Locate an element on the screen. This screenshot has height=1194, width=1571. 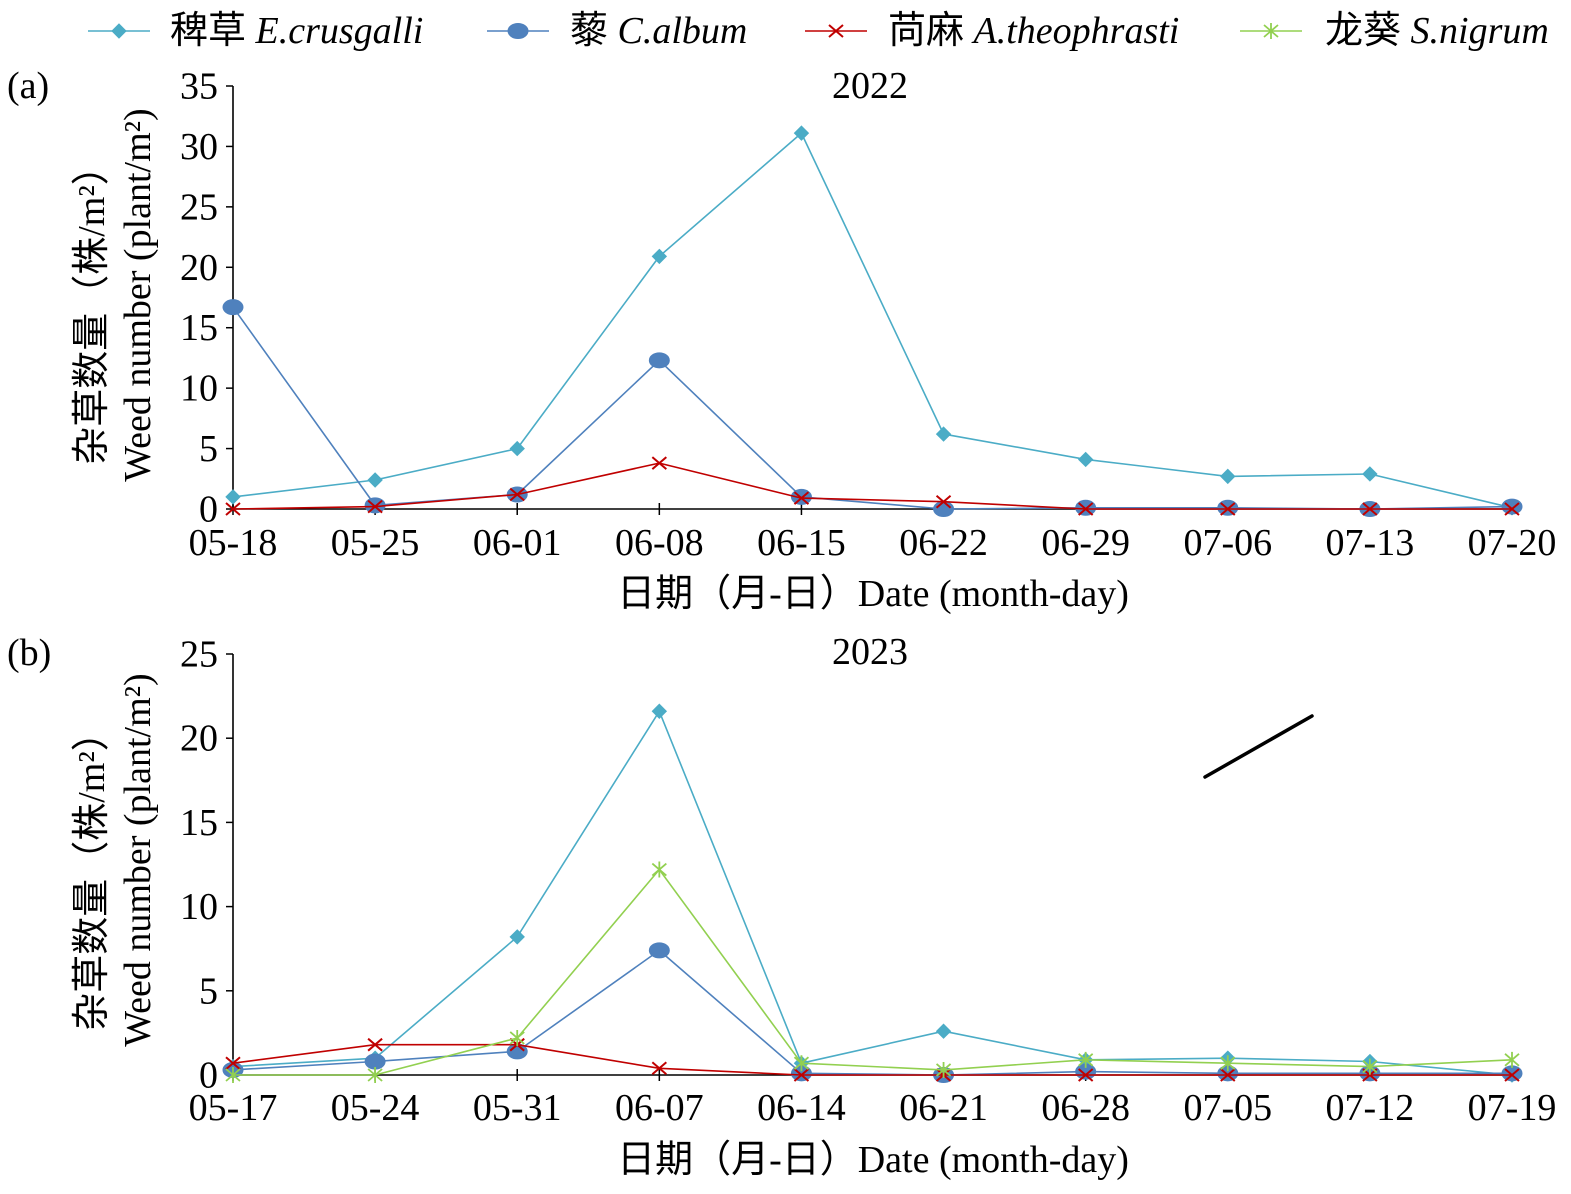
legend-key-a-theophrasti is located at coordinates (836, 31).